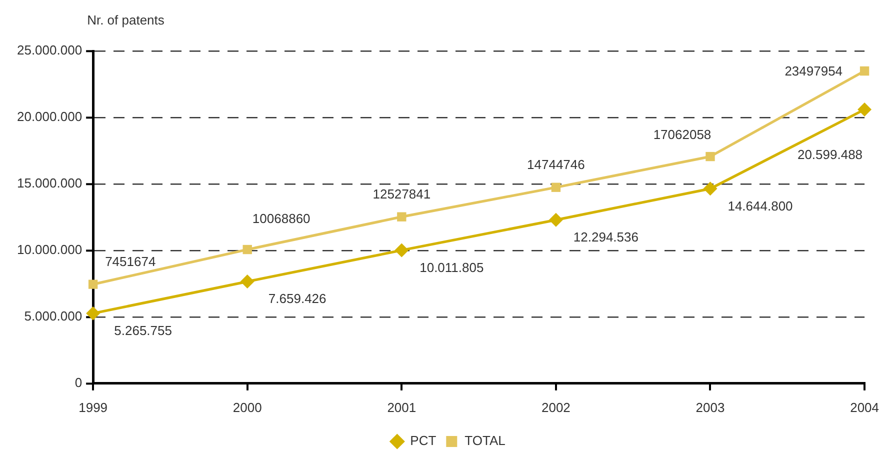 The width and height of the screenshot is (889, 458). What do you see at coordinates (49, 250) in the screenshot?
I see `y-tick-label: 10.000.000` at bounding box center [49, 250].